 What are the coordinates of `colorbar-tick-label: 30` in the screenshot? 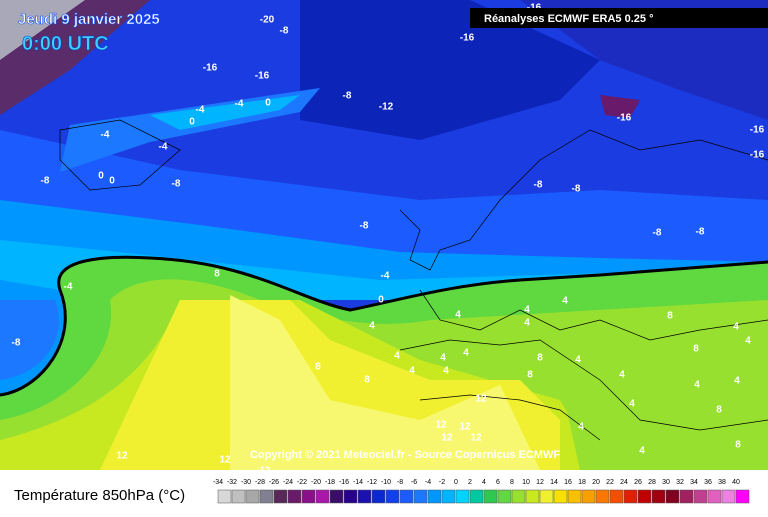 It's located at (666, 482).